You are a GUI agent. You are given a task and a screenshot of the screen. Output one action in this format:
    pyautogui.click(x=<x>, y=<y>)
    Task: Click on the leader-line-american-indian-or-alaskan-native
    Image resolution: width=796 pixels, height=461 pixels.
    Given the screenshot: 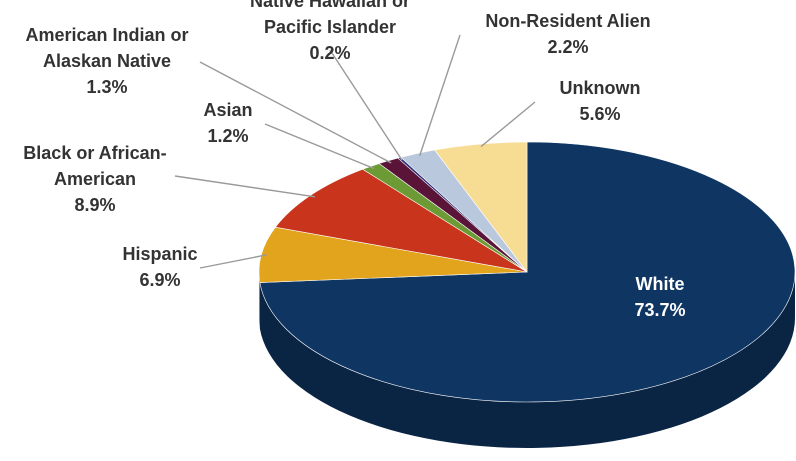 What is the action you would take?
    pyautogui.click(x=295, y=112)
    